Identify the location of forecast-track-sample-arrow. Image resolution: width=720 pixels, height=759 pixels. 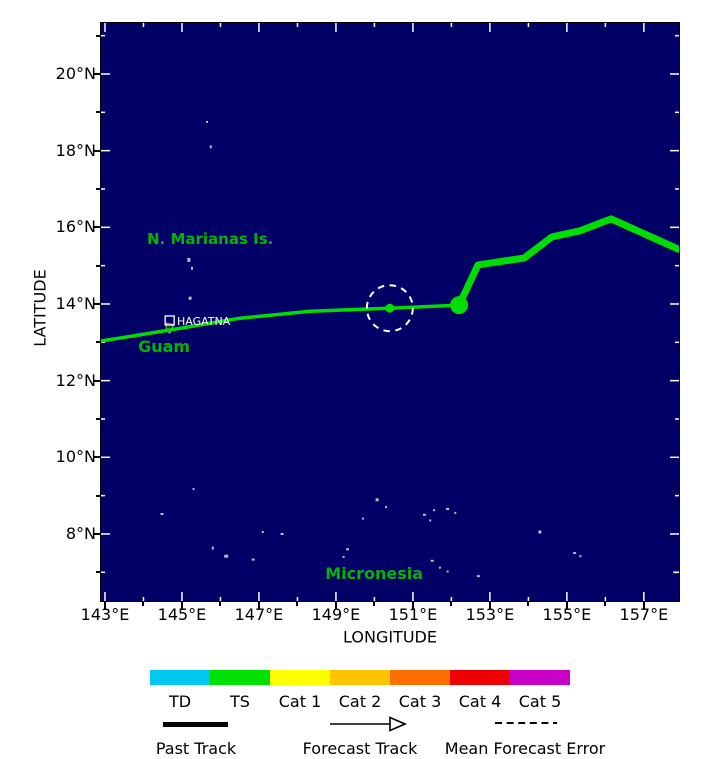
(369, 724).